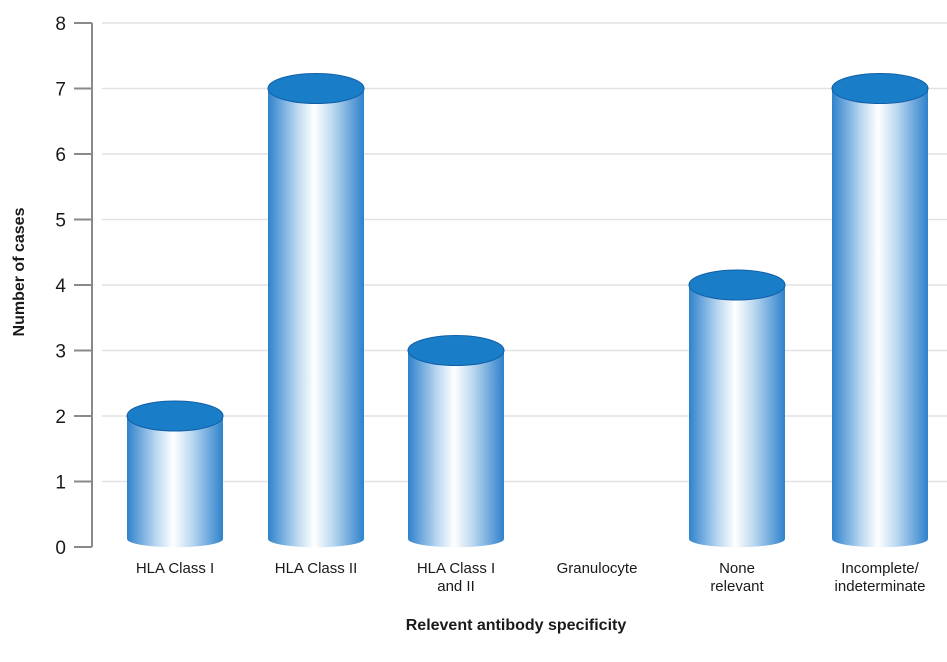  Describe the element at coordinates (316, 568) in the screenshot. I see `x-tick-label: HLA Class II` at that location.